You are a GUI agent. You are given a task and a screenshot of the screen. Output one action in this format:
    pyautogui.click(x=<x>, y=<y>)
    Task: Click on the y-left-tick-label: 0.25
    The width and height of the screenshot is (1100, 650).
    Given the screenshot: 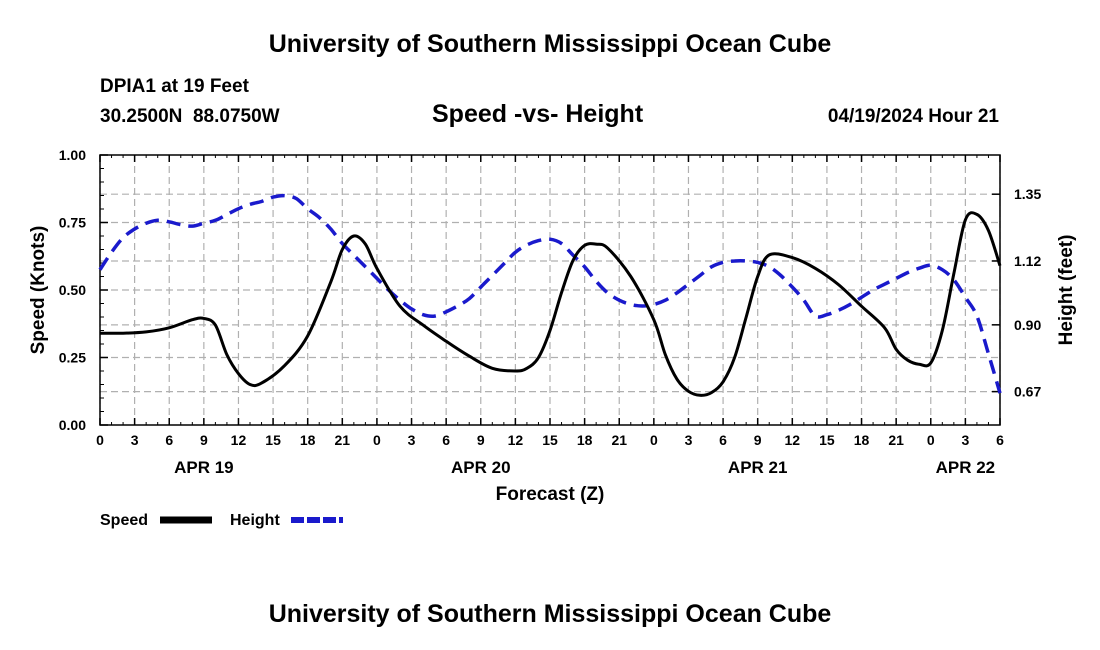 What is the action you would take?
    pyautogui.click(x=72, y=358)
    